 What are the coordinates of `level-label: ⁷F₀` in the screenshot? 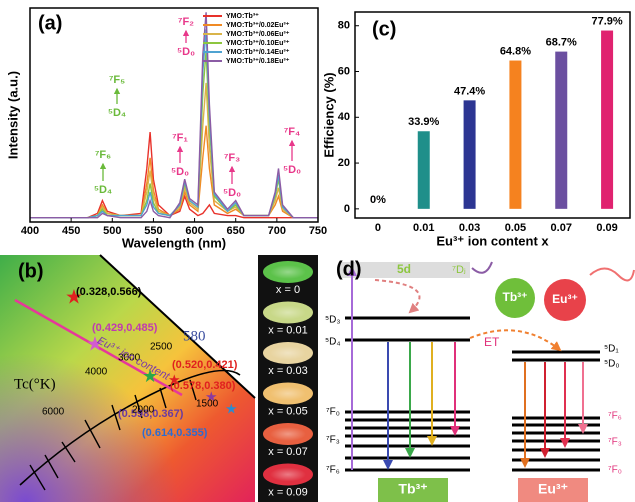 It's located at (615, 470).